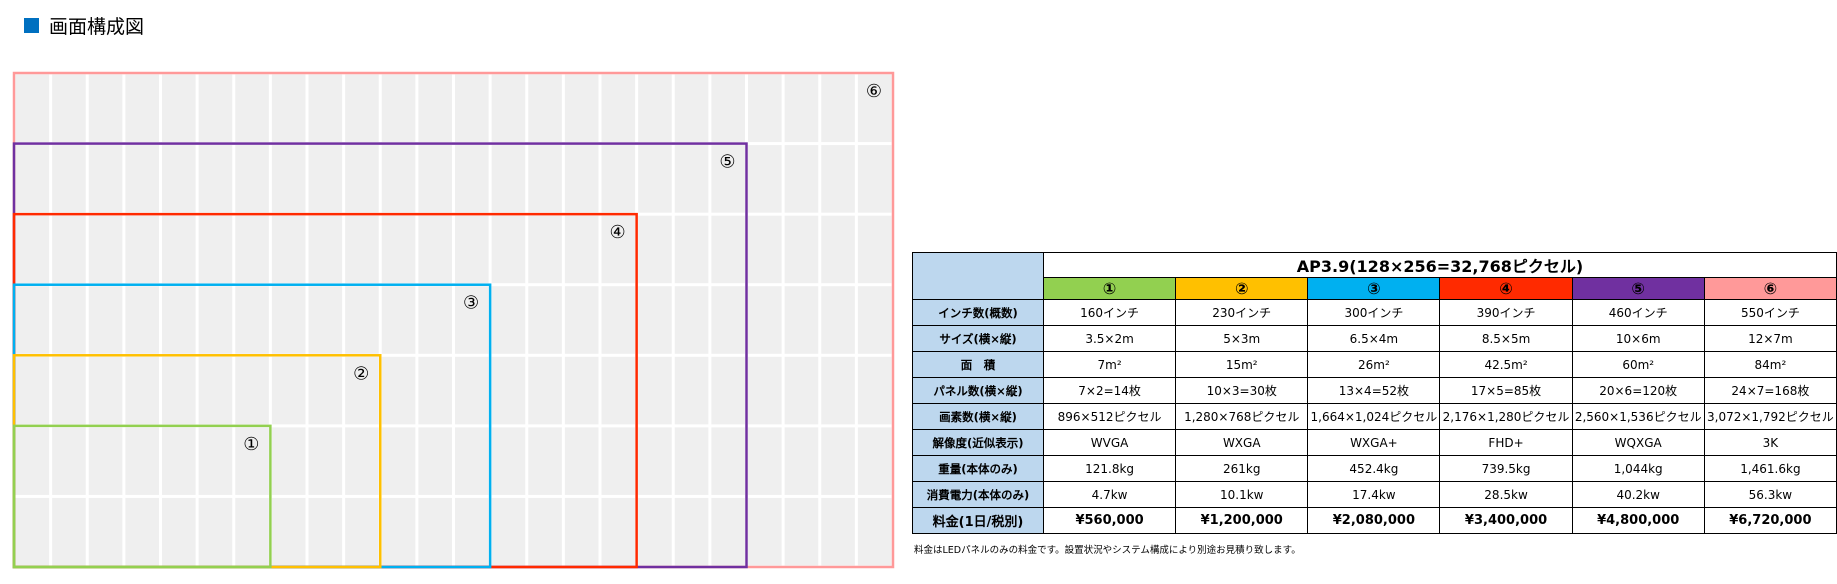 The image size is (1837, 584). I want to click on cell: 896×512ピクセル, so click(1109, 416).